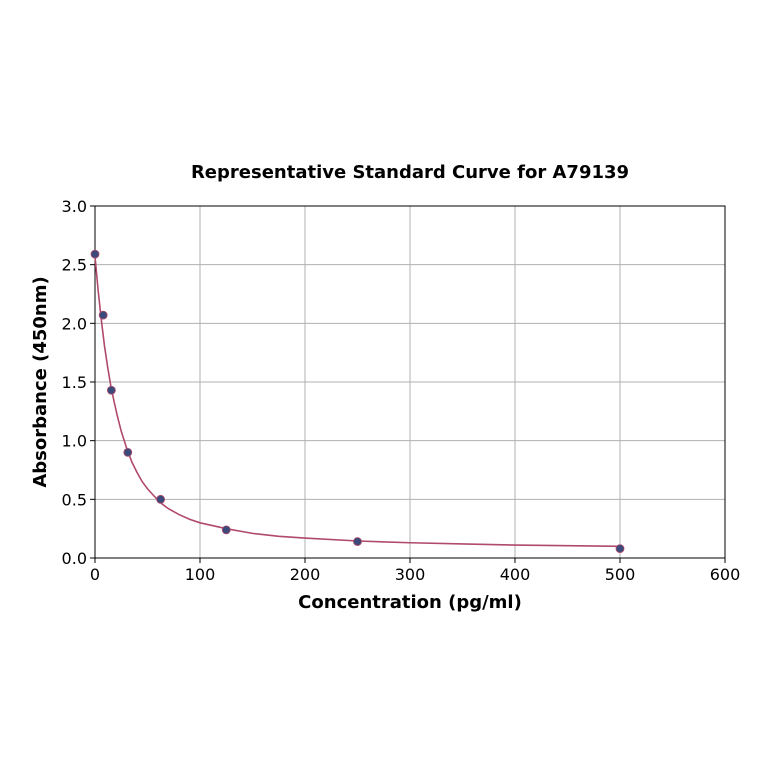 The width and height of the screenshot is (764, 764). Describe the element at coordinates (200, 574) in the screenshot. I see `x-tick-label: 100` at that location.